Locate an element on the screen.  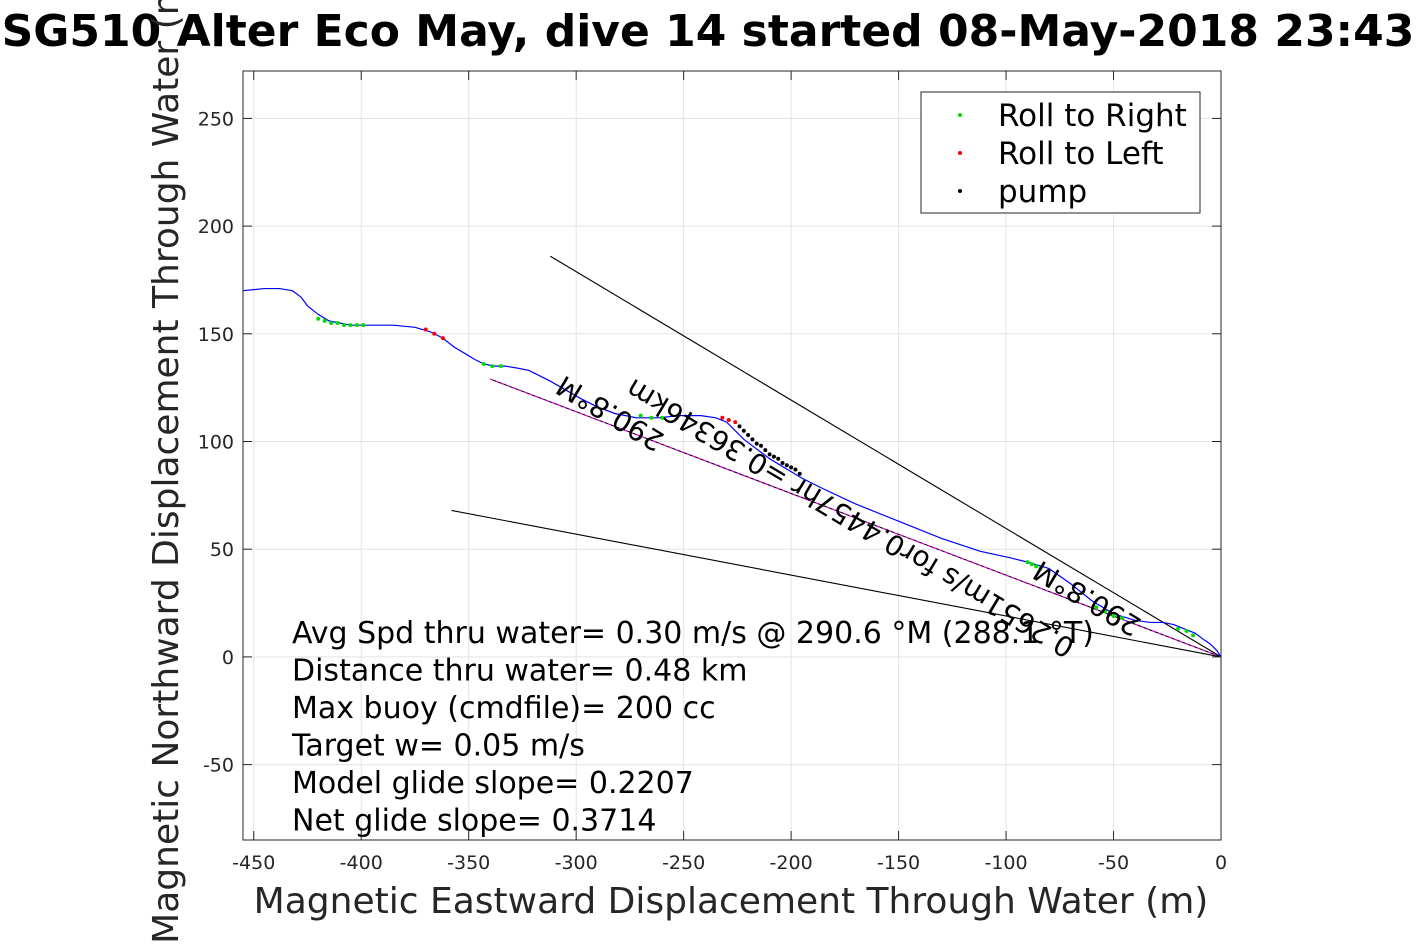
stat-line: Distance thru water= 0.48 km is located at coordinates (519, 671).